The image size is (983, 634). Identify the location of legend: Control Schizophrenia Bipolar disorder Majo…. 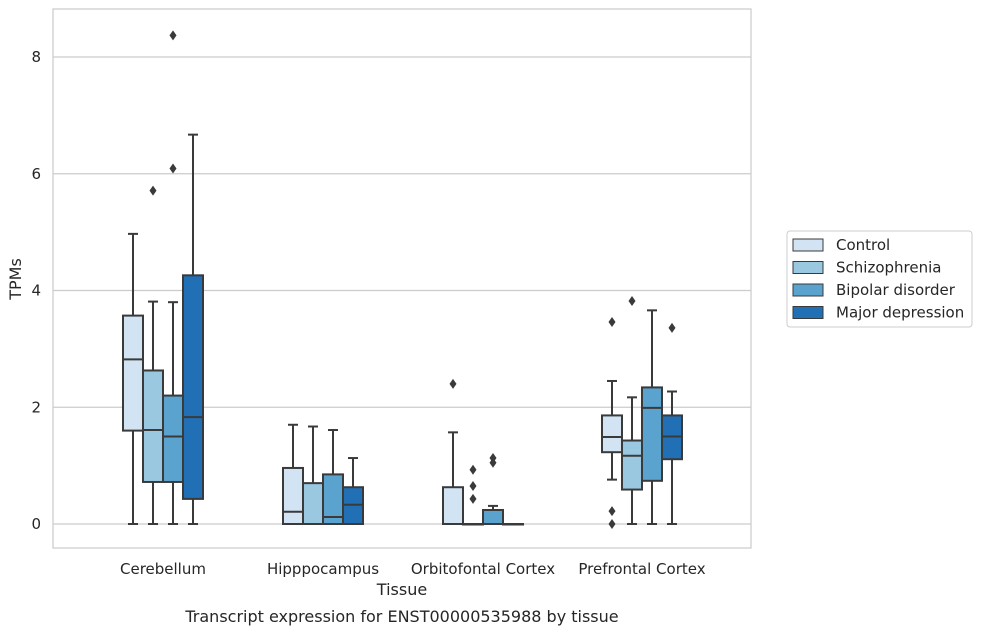
(879, 279).